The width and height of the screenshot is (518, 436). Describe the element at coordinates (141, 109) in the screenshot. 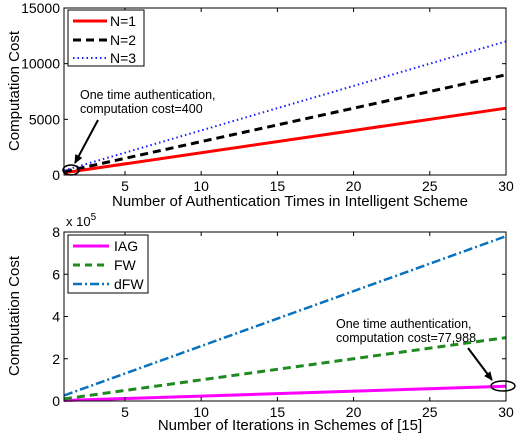

I see `annotation-line-2: computation cost=400` at that location.